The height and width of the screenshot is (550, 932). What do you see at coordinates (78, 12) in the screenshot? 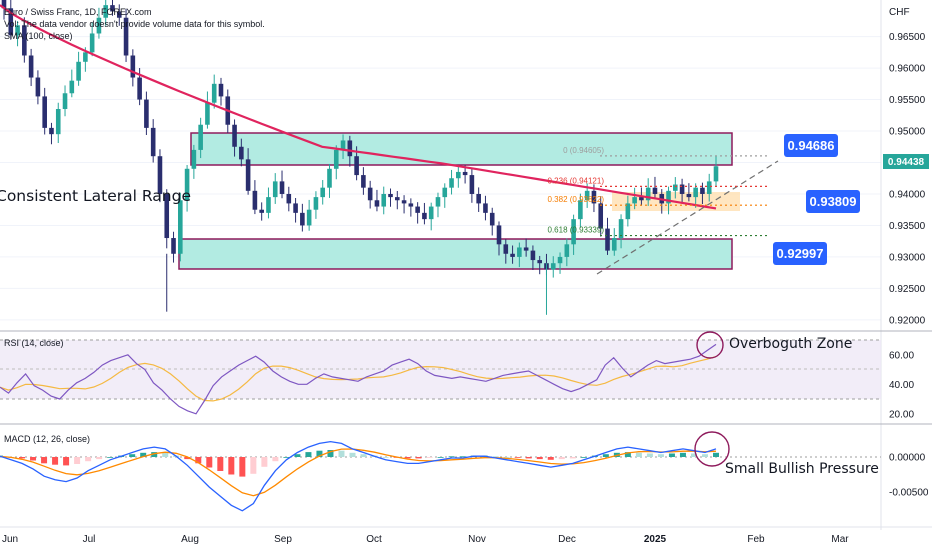
I see `symbol-title: Euro / Swiss Franc, 1D, FOREX.com` at bounding box center [78, 12].